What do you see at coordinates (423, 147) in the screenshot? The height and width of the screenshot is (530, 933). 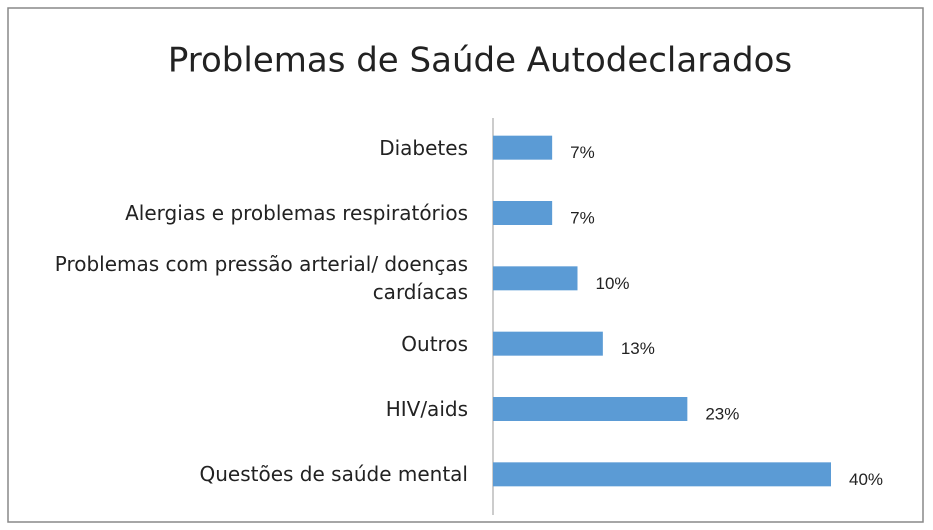 I see `category-label: Diabetes` at bounding box center [423, 147].